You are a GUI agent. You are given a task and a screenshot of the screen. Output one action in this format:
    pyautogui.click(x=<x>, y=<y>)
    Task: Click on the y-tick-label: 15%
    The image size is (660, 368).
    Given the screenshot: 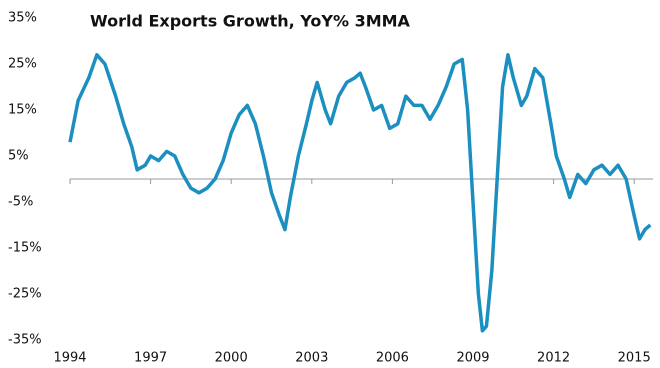 What is the action you would take?
    pyautogui.click(x=22, y=110)
    